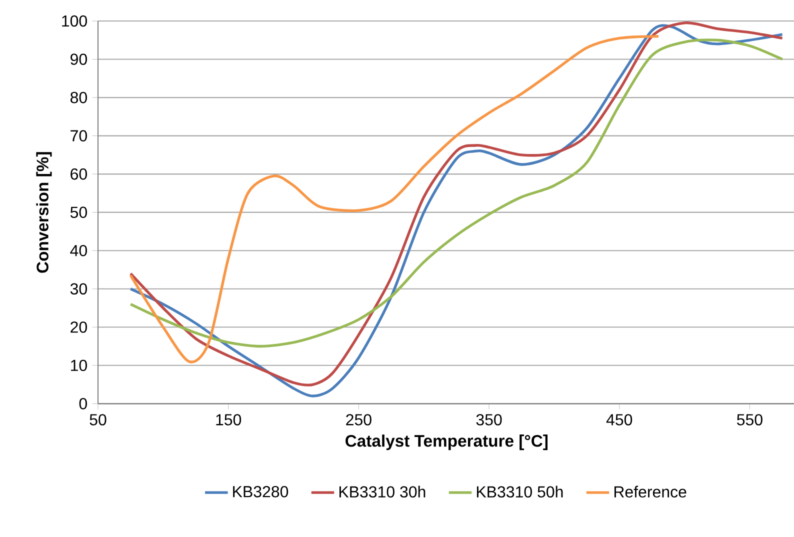  Describe the element at coordinates (229, 420) in the screenshot. I see `x-tick-label: 150` at that location.